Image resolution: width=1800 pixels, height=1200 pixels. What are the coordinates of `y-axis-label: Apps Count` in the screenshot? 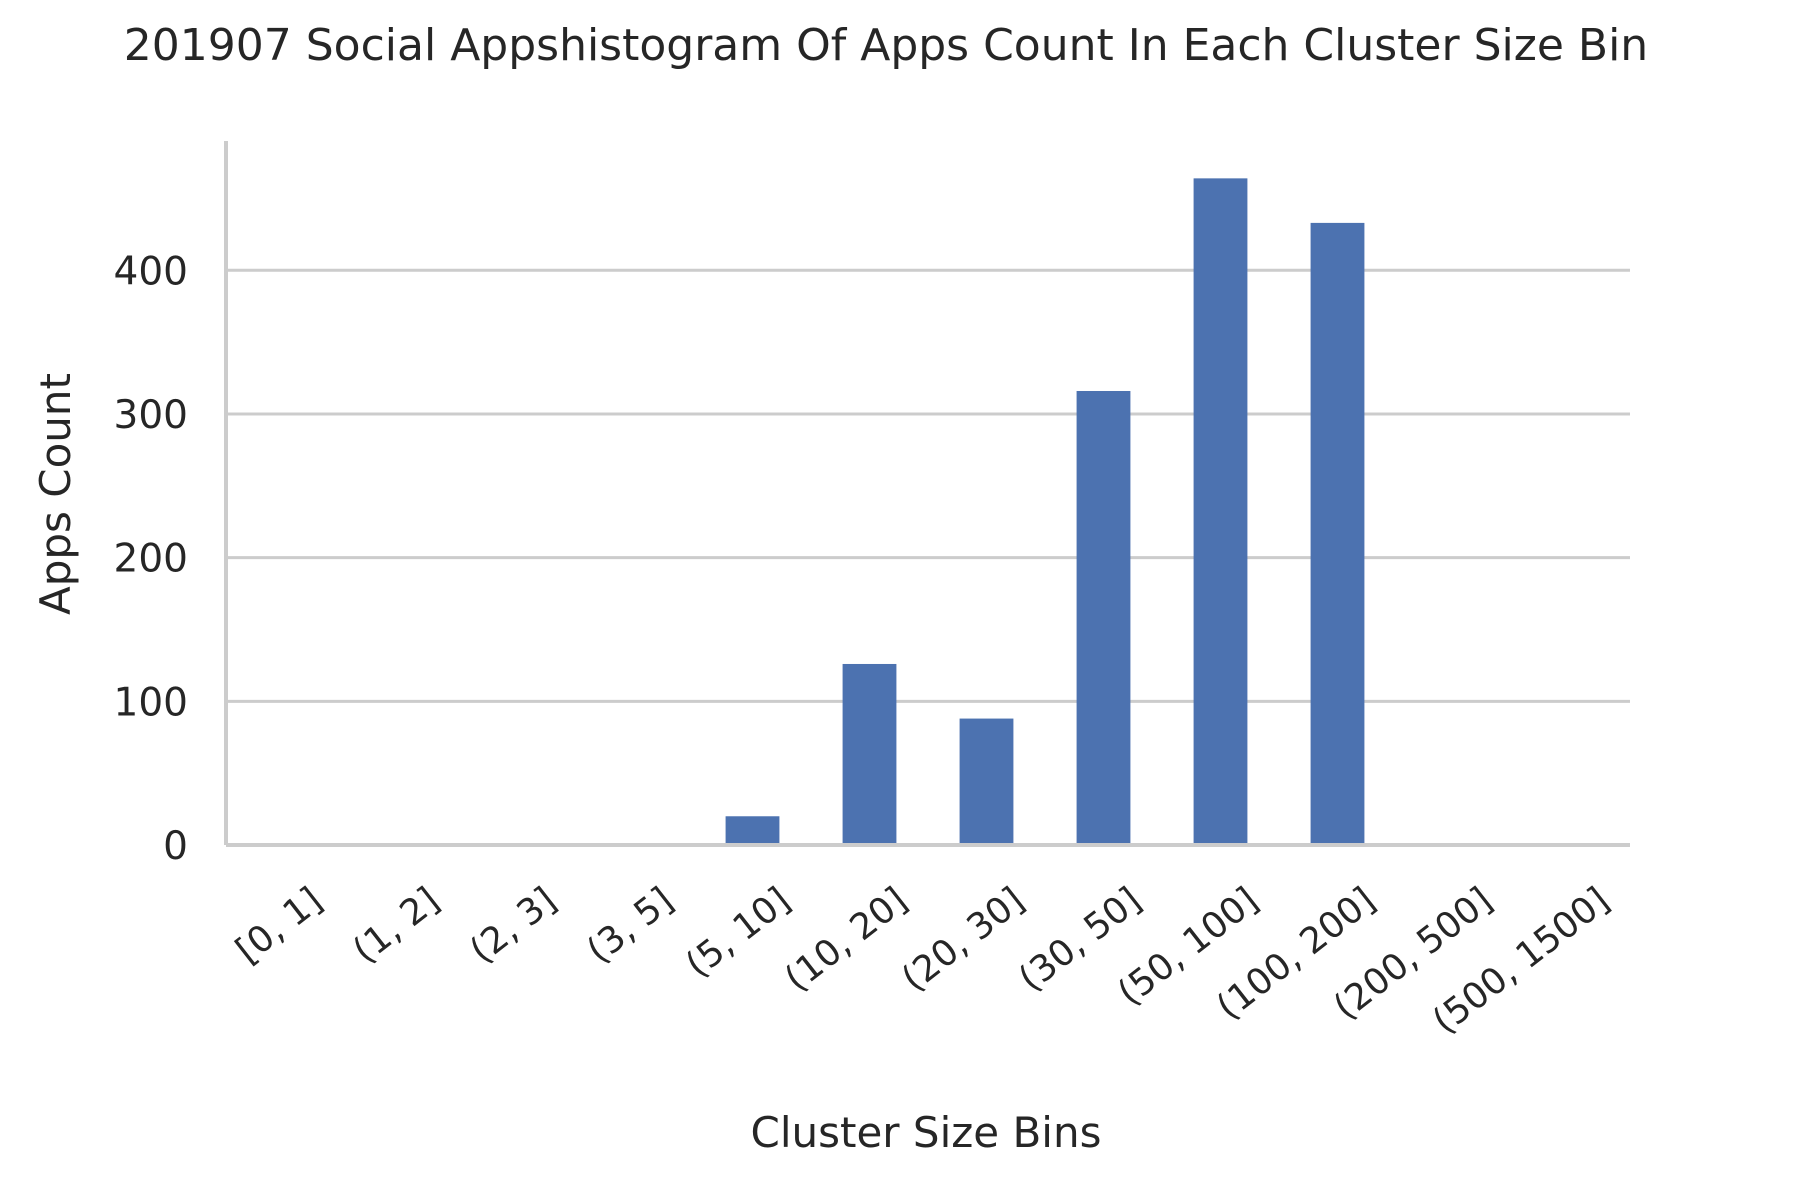 It's located at (55, 494).